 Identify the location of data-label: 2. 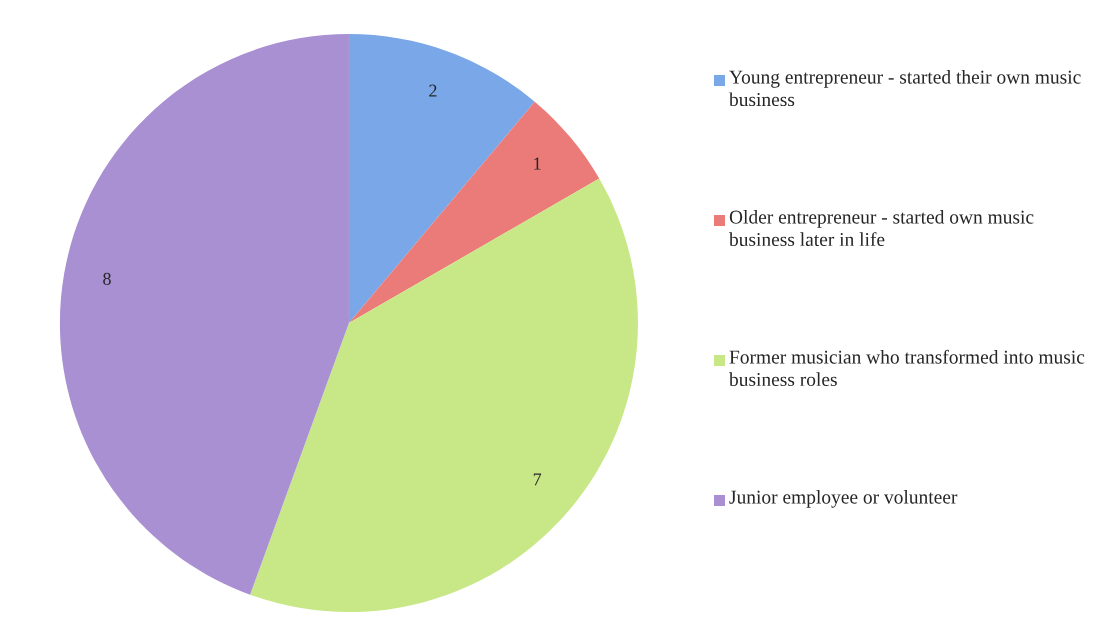
(433, 90).